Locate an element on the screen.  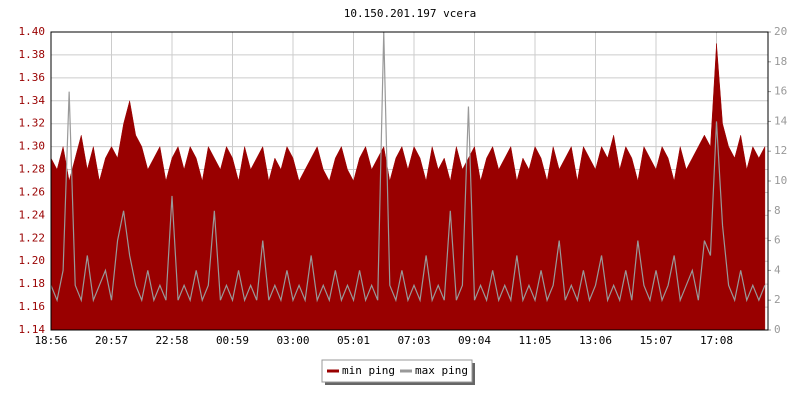
y-tick-label: 1.20 is located at coordinates (32, 260).